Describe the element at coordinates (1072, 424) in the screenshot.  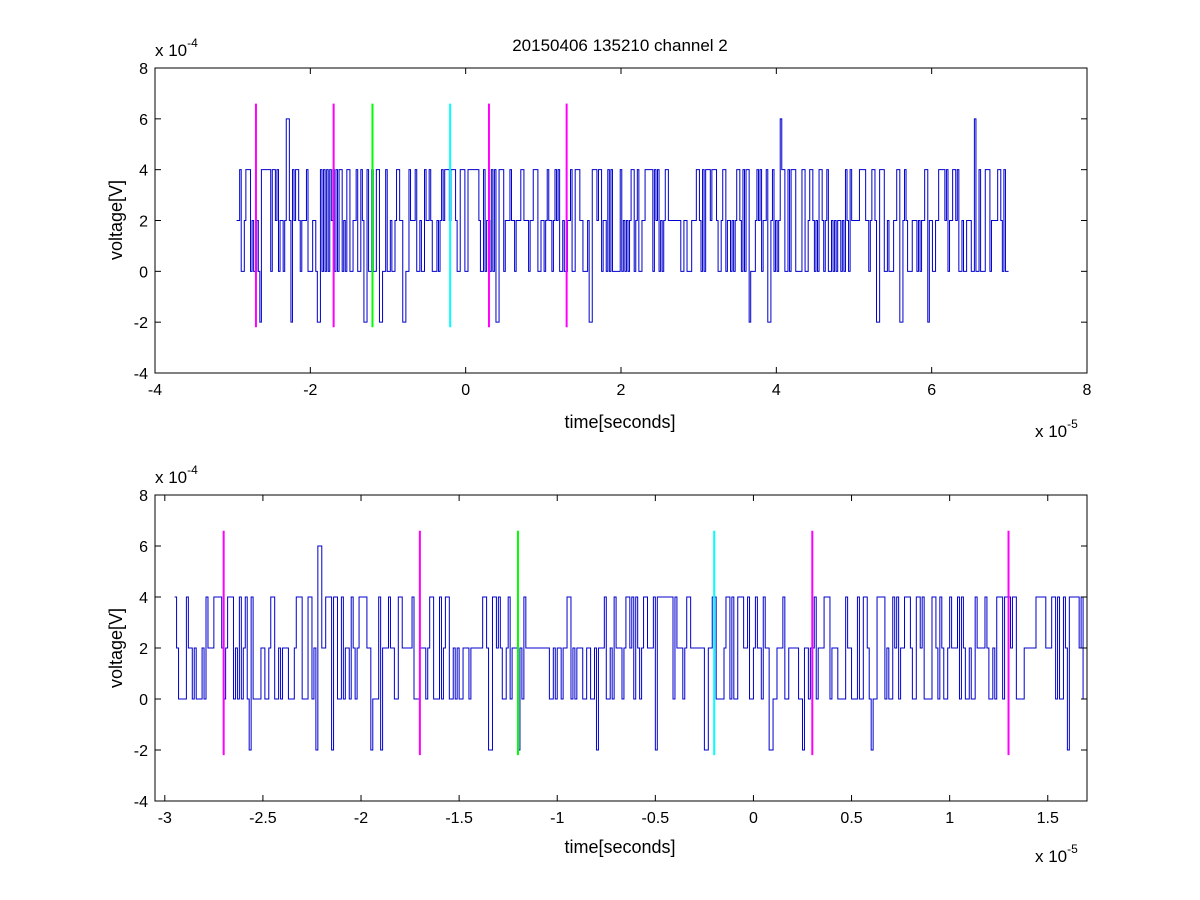
I see `top-x-exponent-power: -5` at that location.